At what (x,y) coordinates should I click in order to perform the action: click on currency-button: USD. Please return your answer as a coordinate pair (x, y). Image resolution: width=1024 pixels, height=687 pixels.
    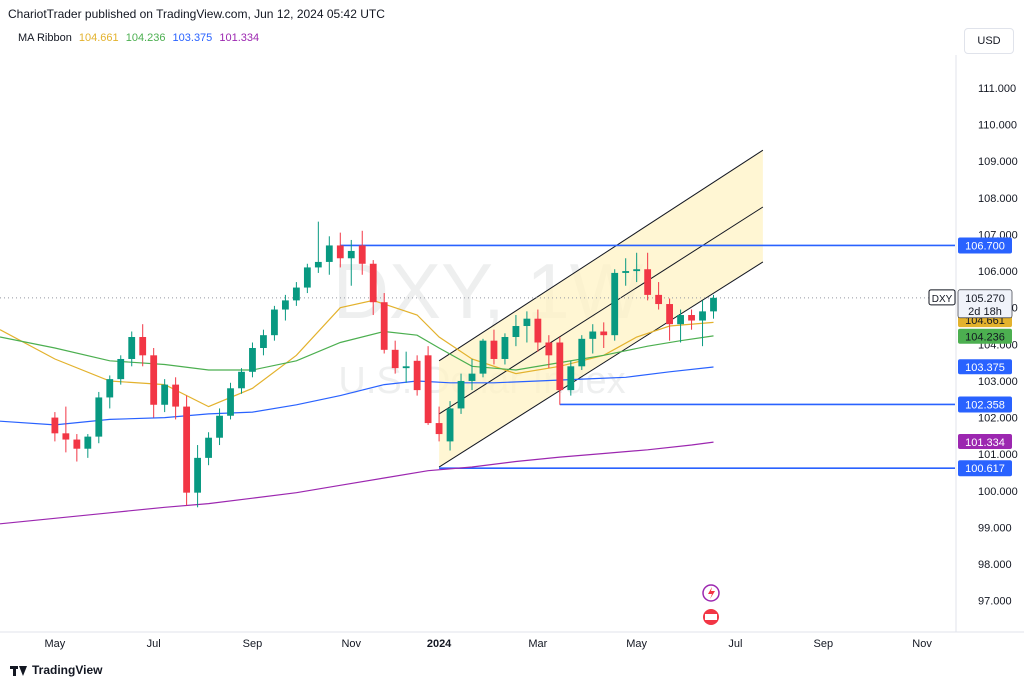
    Looking at the image, I should click on (989, 41).